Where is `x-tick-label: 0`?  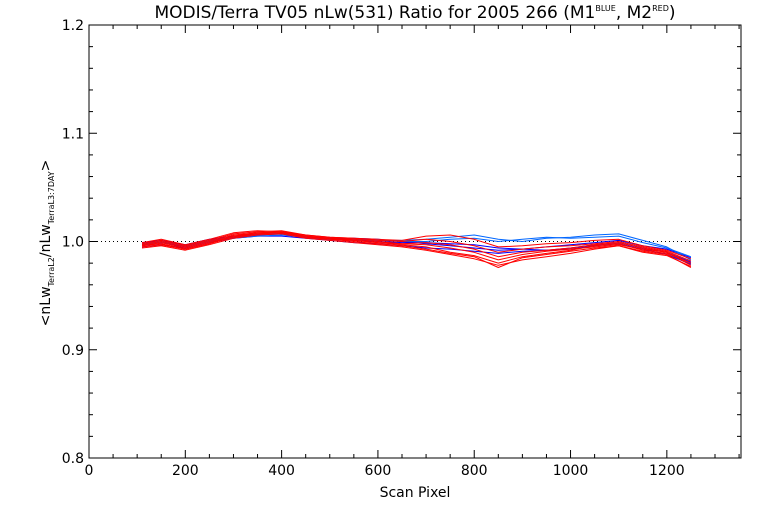
x-tick-label: 0 is located at coordinates (89, 471).